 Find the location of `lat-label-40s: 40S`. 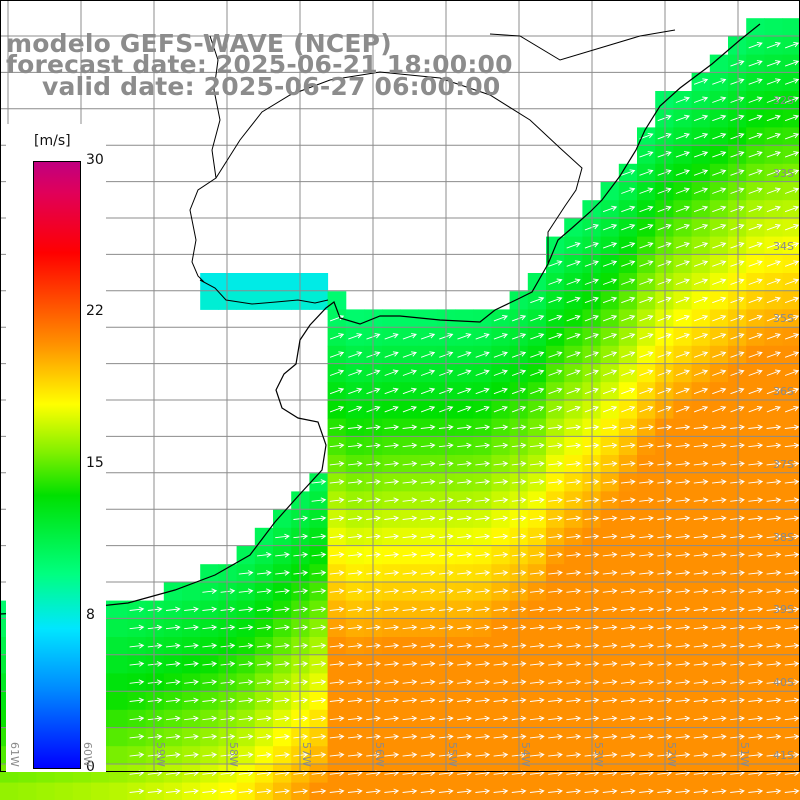

lat-label-40s: 40S is located at coordinates (783, 682).